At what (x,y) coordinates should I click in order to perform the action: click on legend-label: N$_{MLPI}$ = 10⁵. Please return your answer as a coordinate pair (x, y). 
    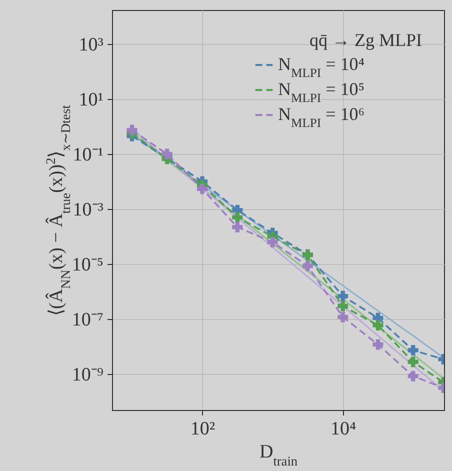
    Looking at the image, I should click on (321, 92).